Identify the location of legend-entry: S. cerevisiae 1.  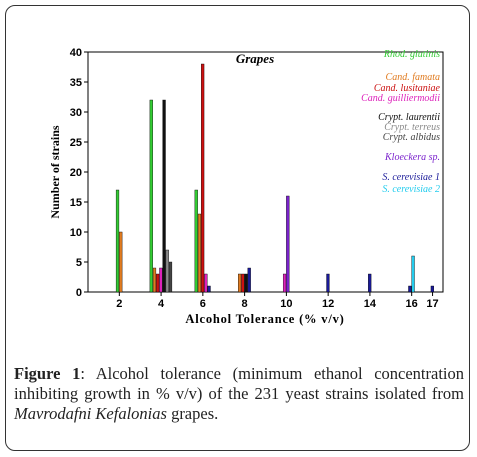
(411, 177).